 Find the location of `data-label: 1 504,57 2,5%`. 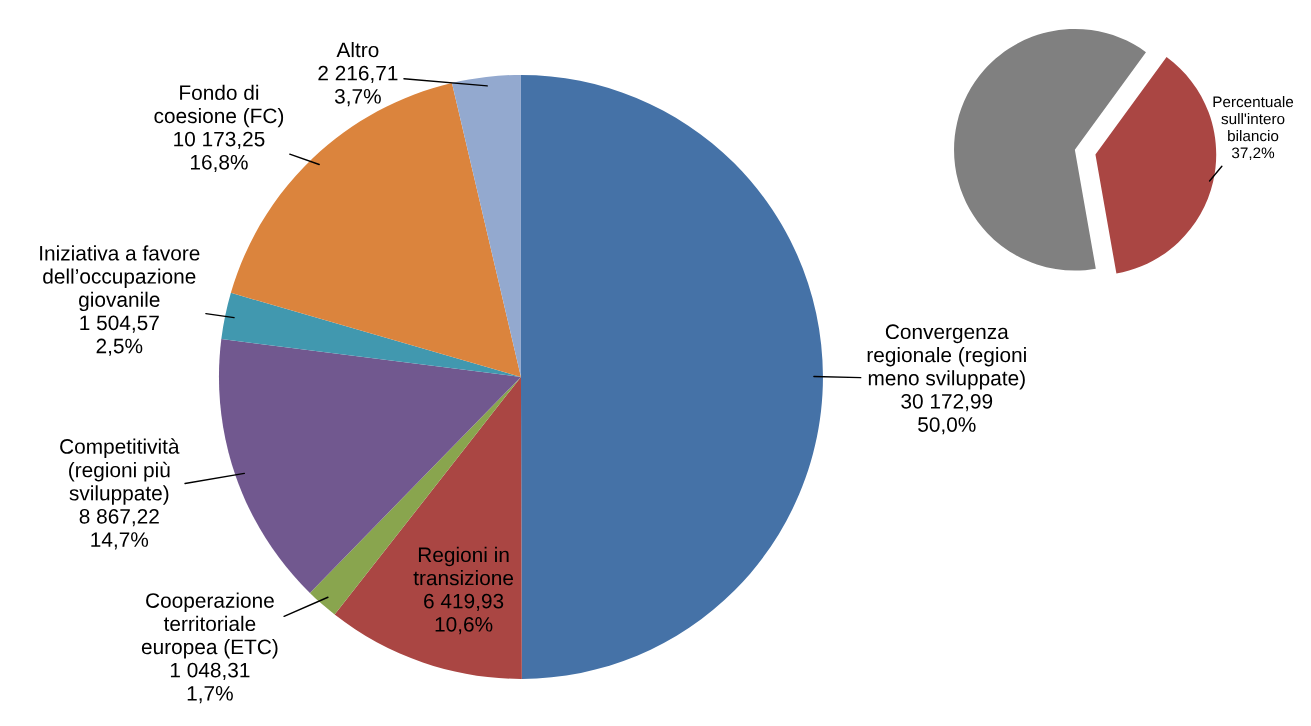

data-label: 1 504,57 2,5% is located at coordinates (119, 335).